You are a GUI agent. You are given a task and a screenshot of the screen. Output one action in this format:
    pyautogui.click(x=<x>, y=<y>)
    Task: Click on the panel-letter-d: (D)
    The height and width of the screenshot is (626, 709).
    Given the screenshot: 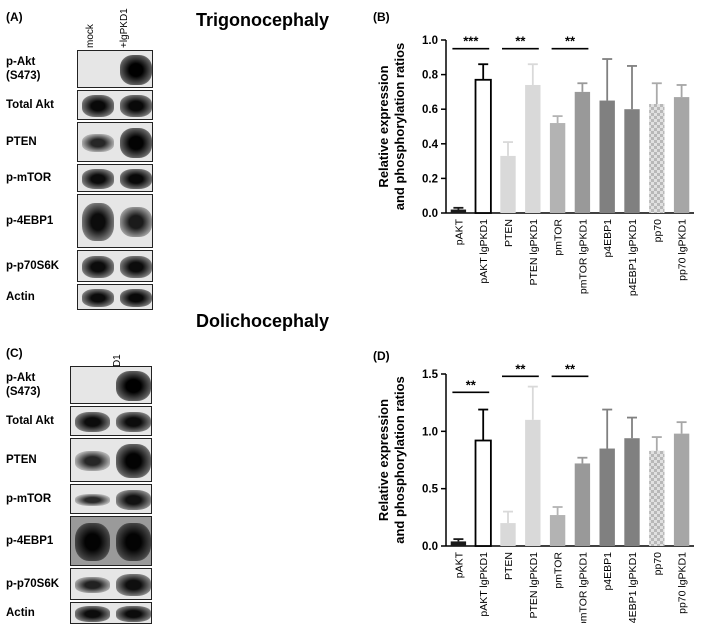 What is the action you would take?
    pyautogui.click(x=381, y=356)
    